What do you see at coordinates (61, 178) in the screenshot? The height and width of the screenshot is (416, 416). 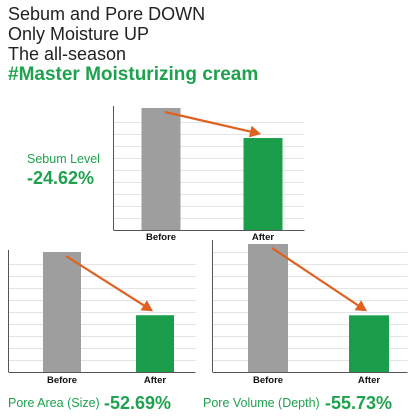 I see `sebum-level-change: -24.62%` at bounding box center [61, 178].